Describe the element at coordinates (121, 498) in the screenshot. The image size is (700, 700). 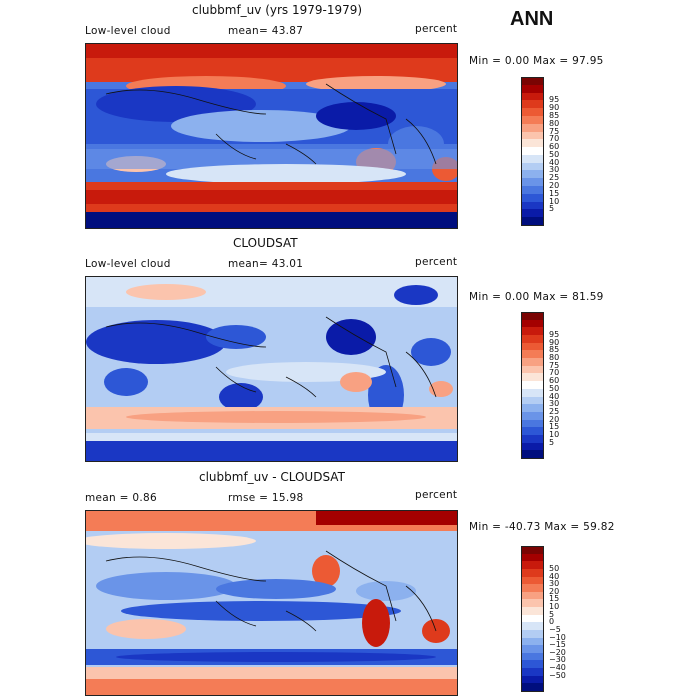
I see `mean-label: mean = 0.86` at that location.